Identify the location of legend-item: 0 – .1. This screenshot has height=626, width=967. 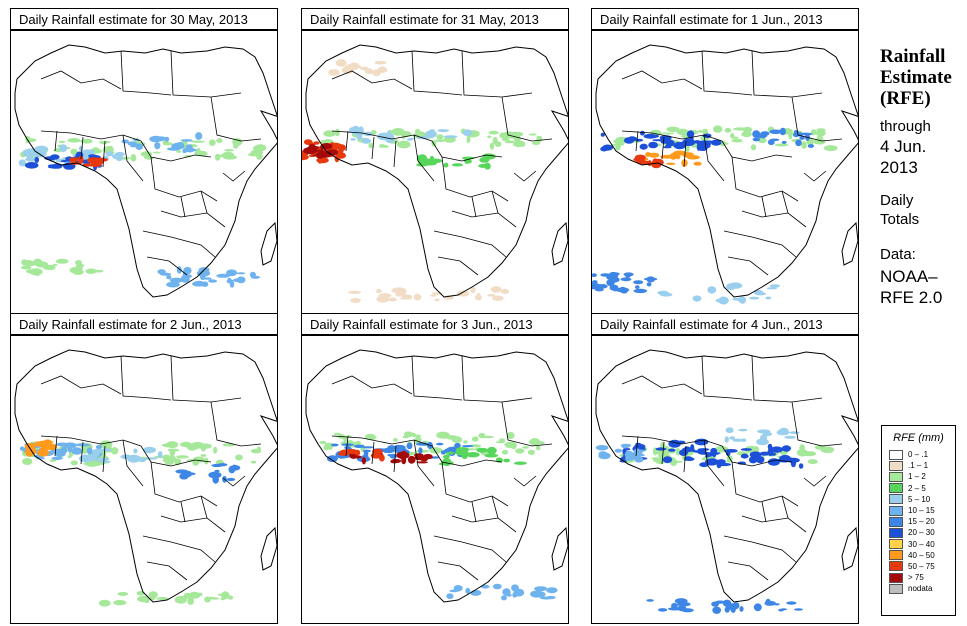
(922, 454).